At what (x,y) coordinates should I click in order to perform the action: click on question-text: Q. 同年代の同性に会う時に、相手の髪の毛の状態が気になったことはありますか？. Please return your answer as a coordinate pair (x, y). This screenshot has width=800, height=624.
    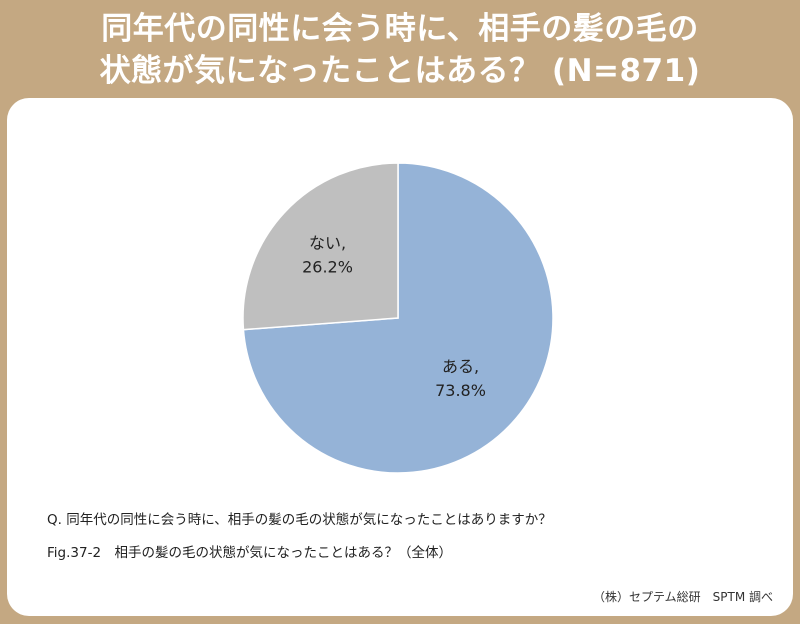
    Looking at the image, I should click on (299, 520).